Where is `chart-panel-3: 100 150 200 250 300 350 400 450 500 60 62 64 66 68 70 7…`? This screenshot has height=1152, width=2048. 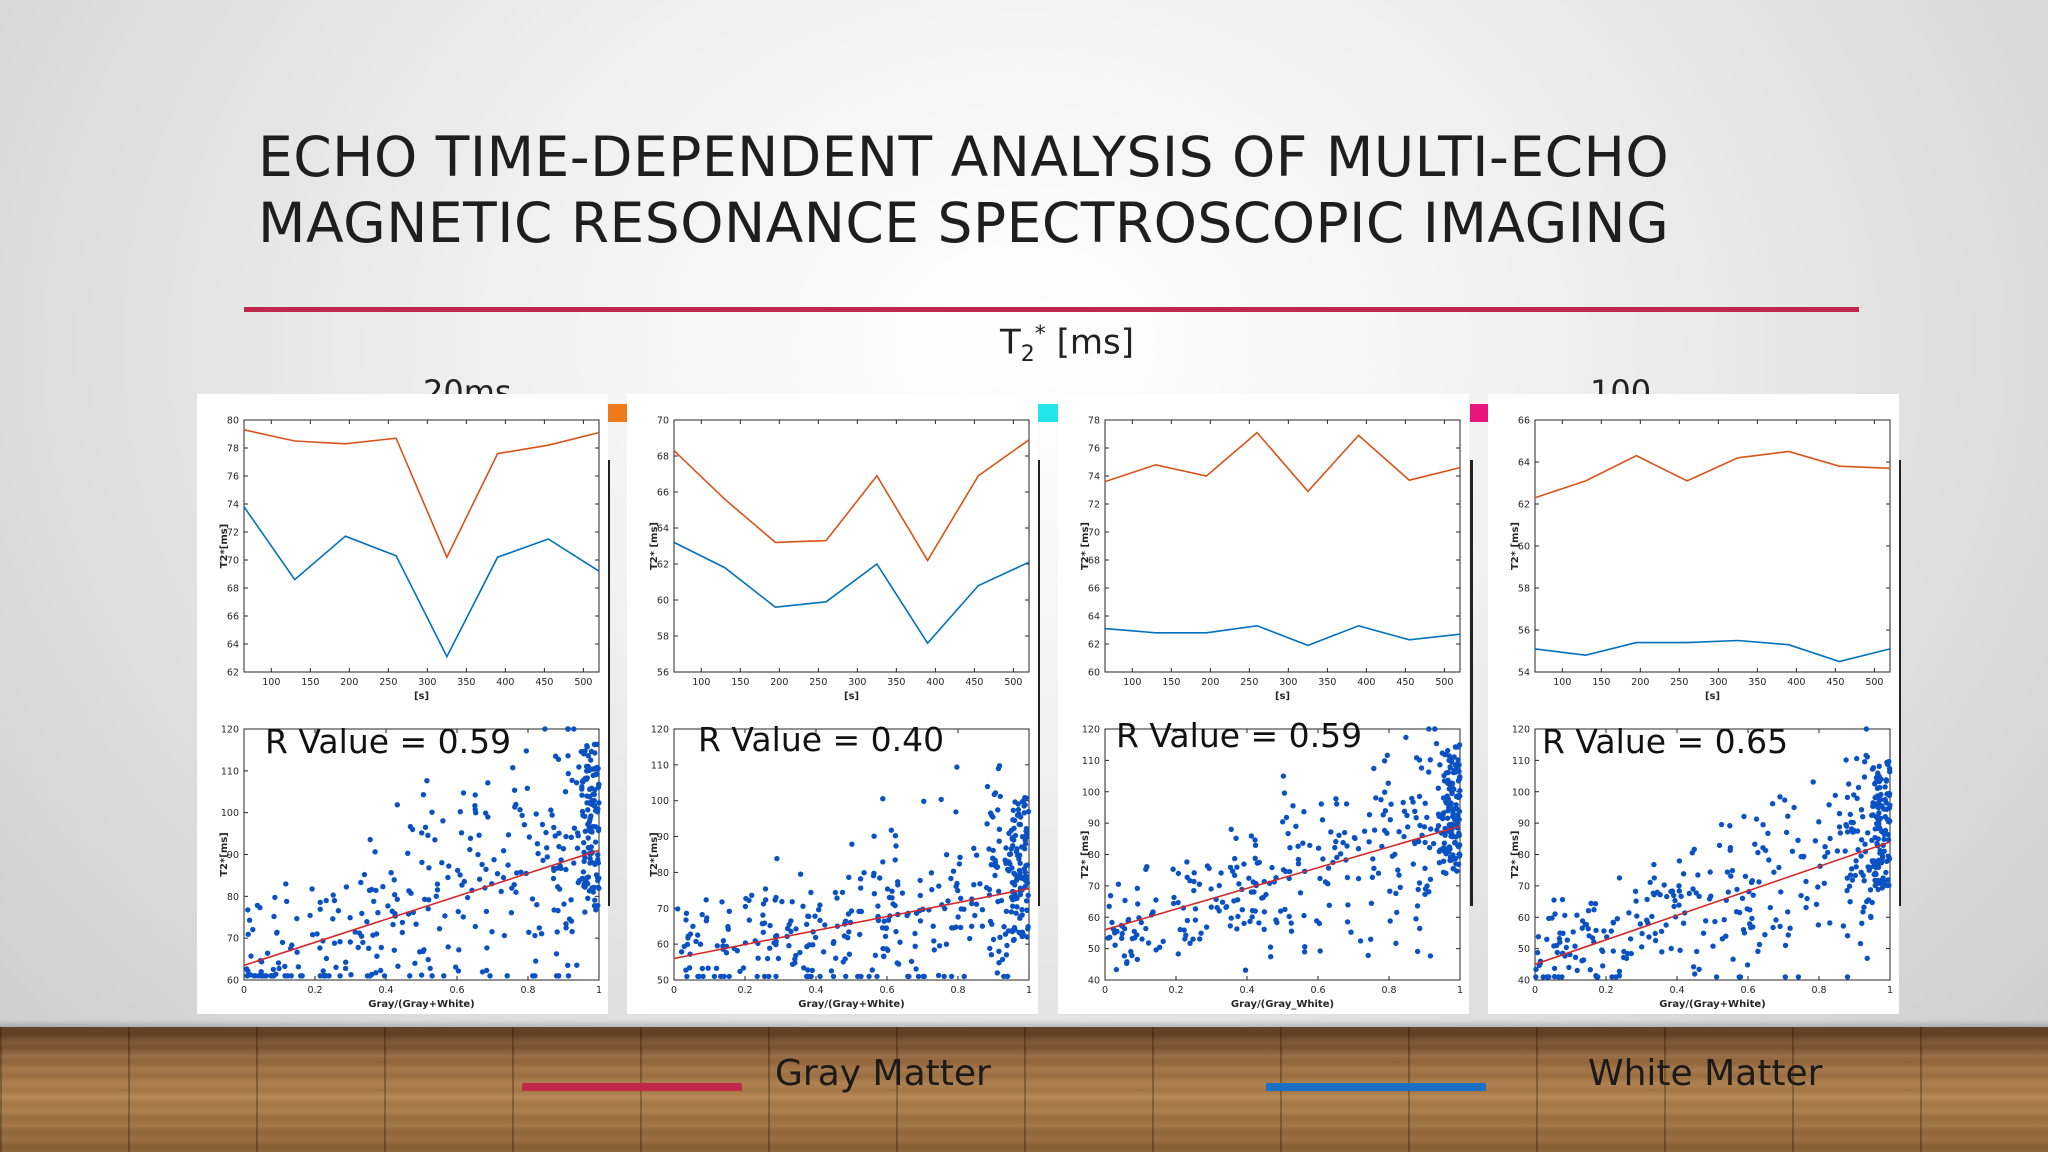
chart-panel-3: 100 150 200 250 300 350 400 450 500 60 62 64 66 68 70 7… is located at coordinates (1263, 704).